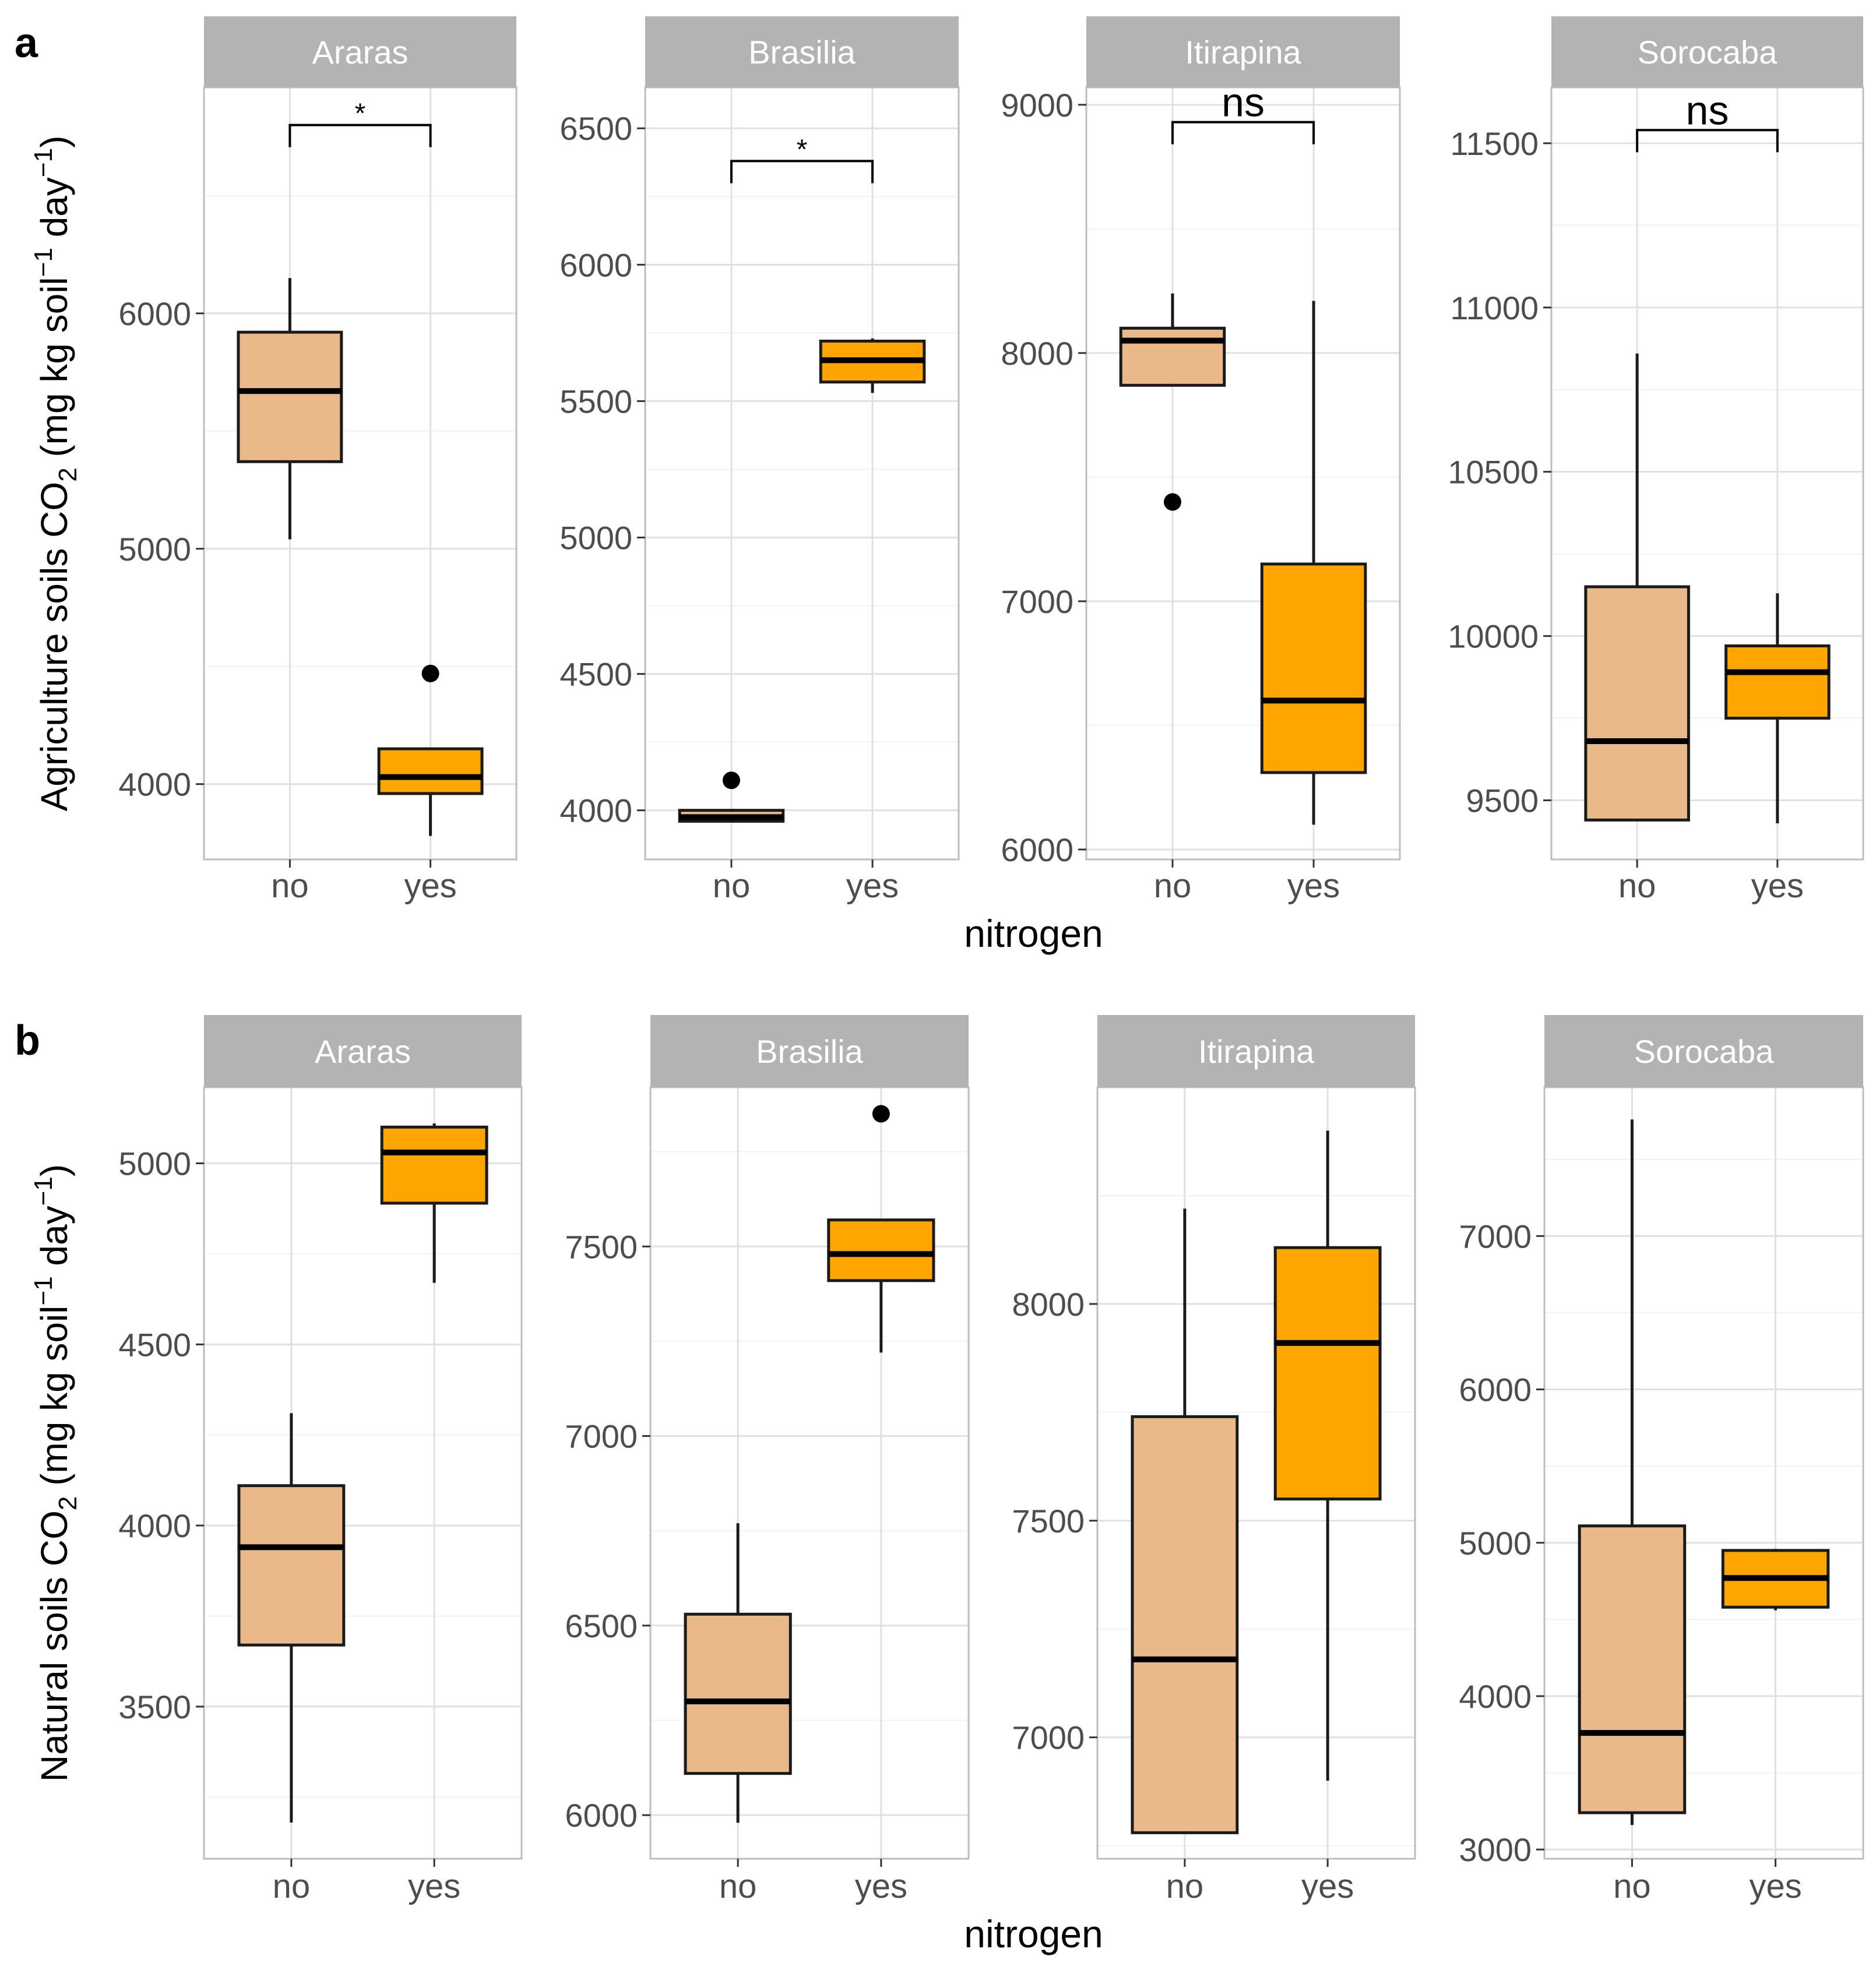  I want to click on y-tick-label: 9500, so click(1503, 801).